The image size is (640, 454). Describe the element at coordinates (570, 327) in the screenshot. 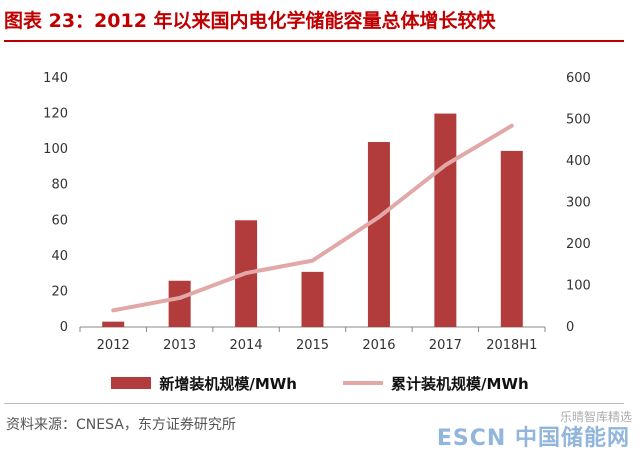

I see `y-right-tick-label: 0` at that location.